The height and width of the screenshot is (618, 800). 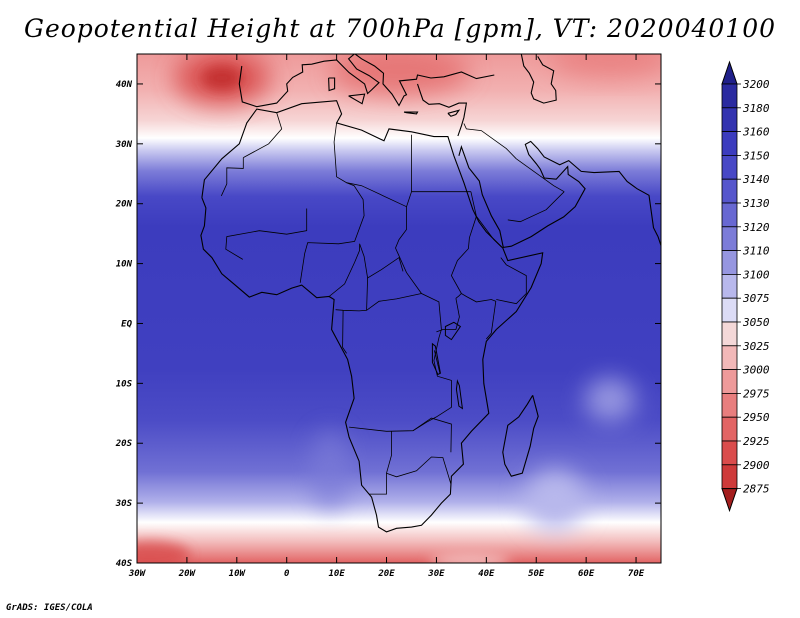 What do you see at coordinates (756, 298) in the screenshot?
I see `colorbar-label: 3075` at bounding box center [756, 298].